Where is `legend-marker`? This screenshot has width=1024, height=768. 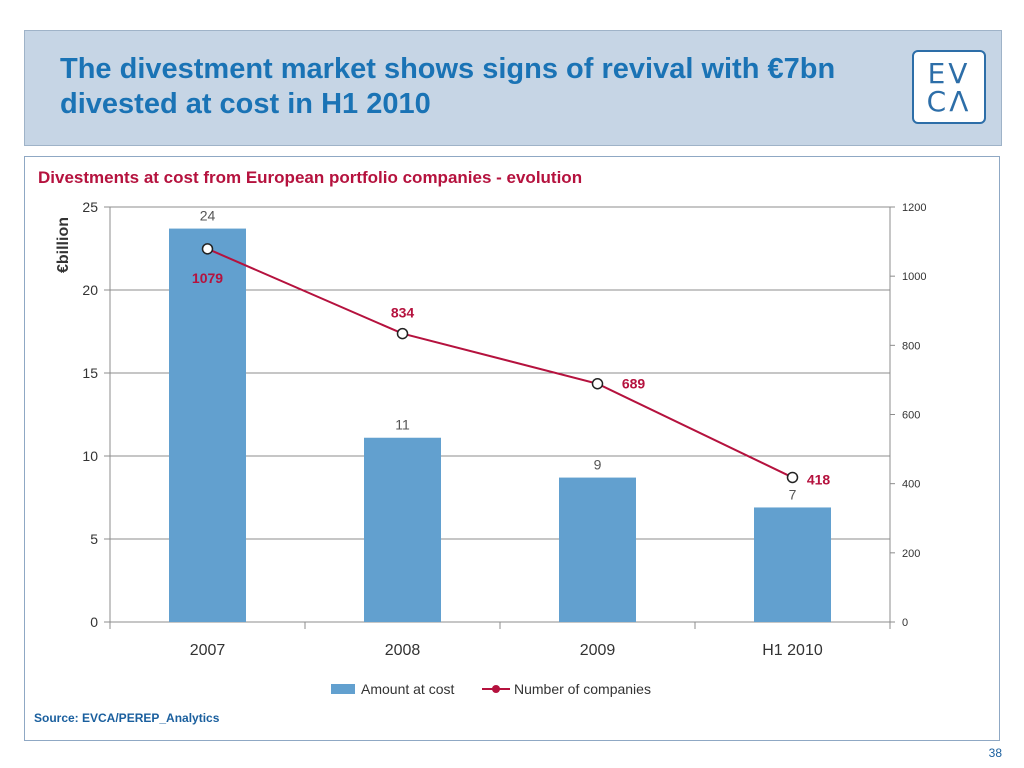
legend-marker is located at coordinates (496, 689).